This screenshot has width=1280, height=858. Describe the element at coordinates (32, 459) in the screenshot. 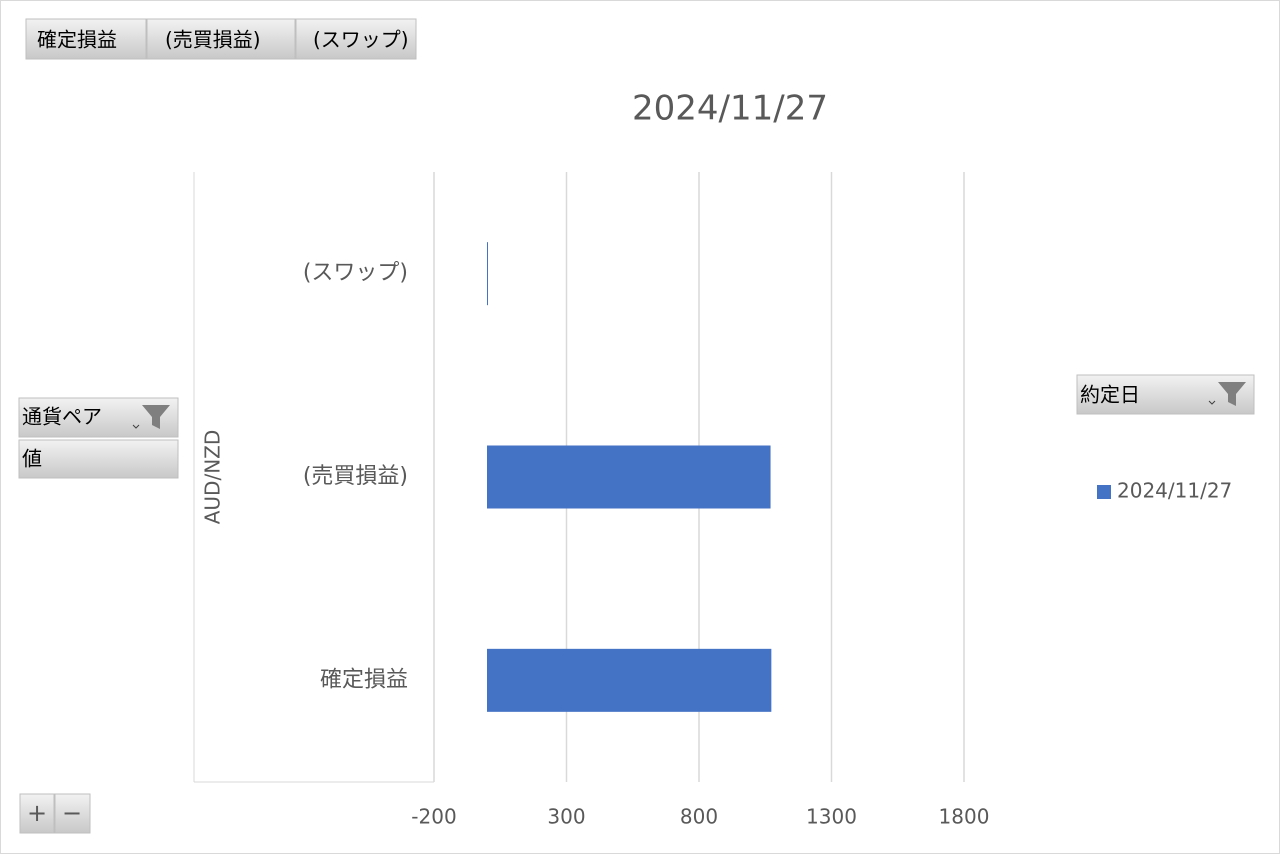

I see `field-button-label: 値` at that location.